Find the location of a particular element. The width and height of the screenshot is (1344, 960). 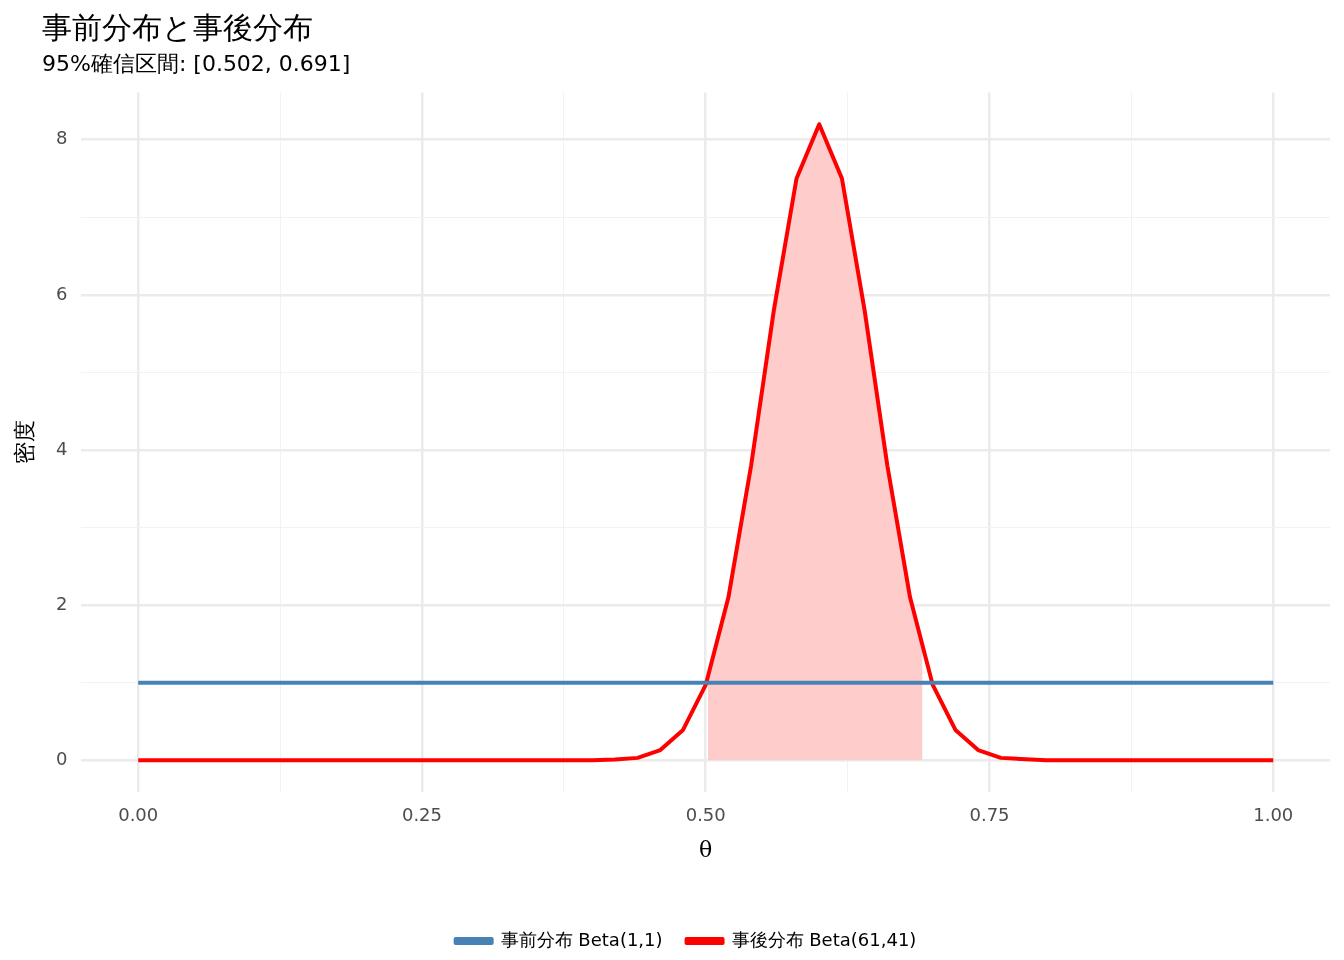

x-tick-label: 0.00 is located at coordinates (138, 815).